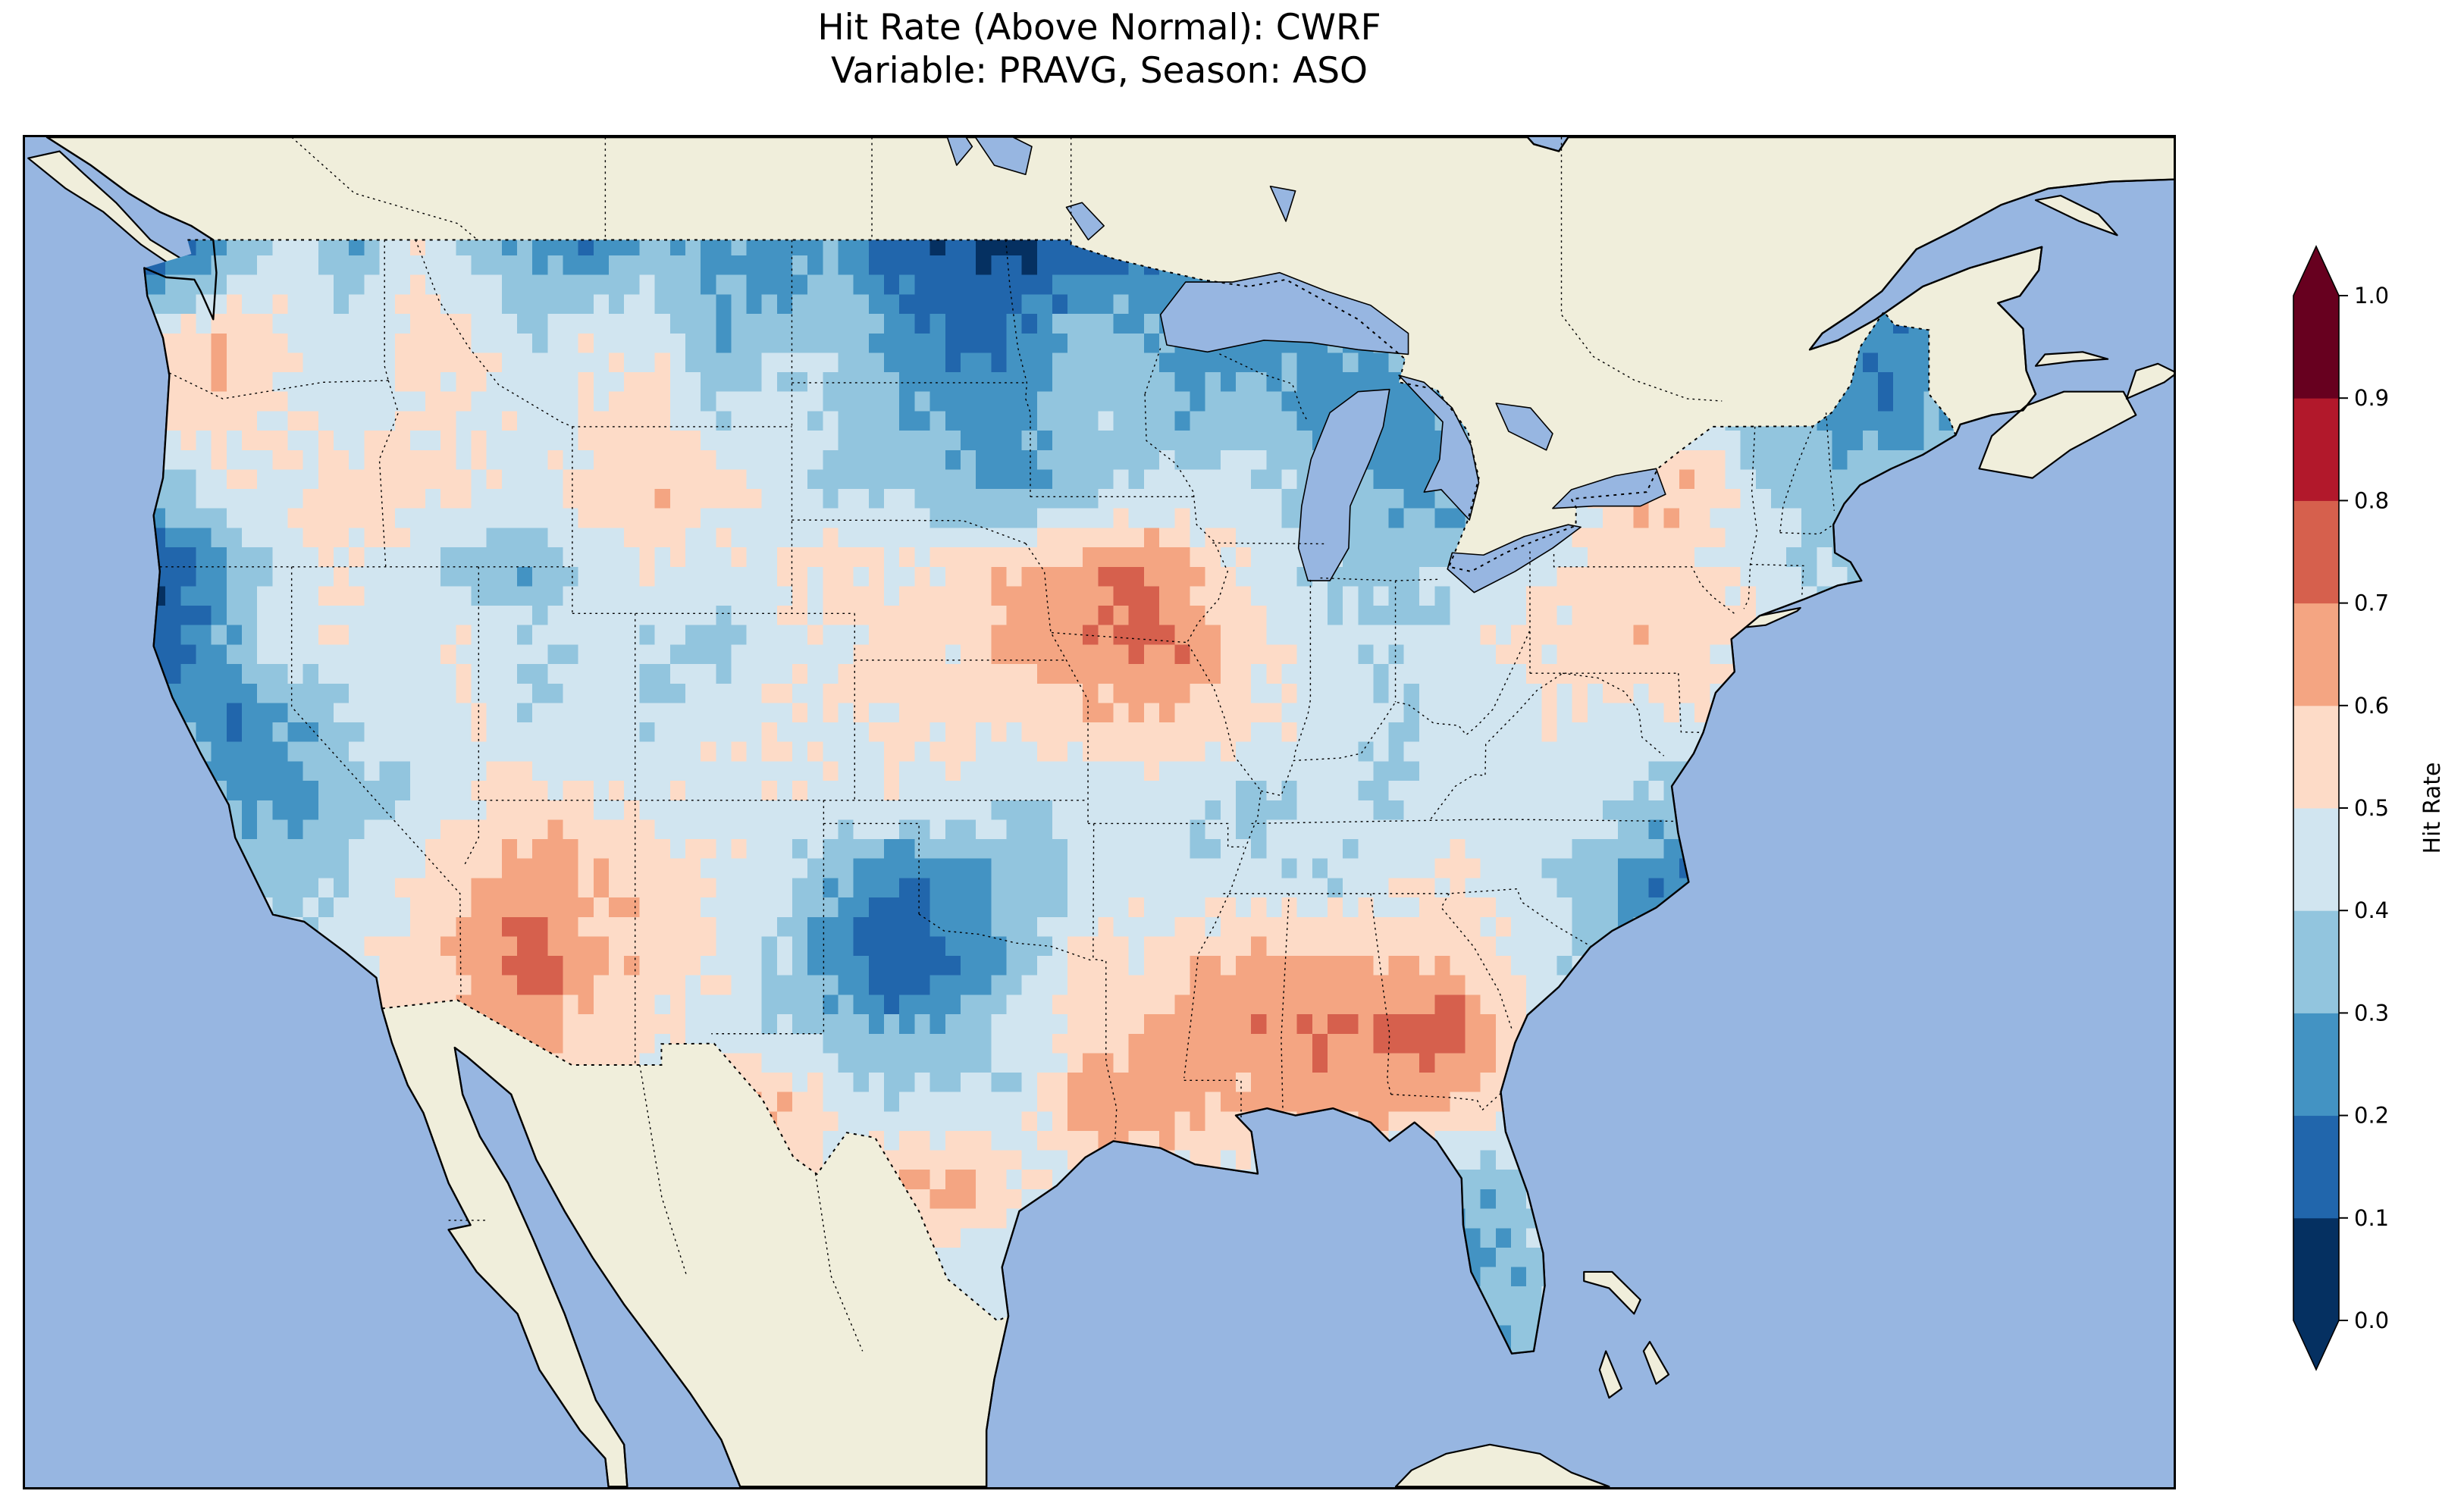  Describe the element at coordinates (2316, 1345) in the screenshot. I see `colorbar-extend-min` at that location.